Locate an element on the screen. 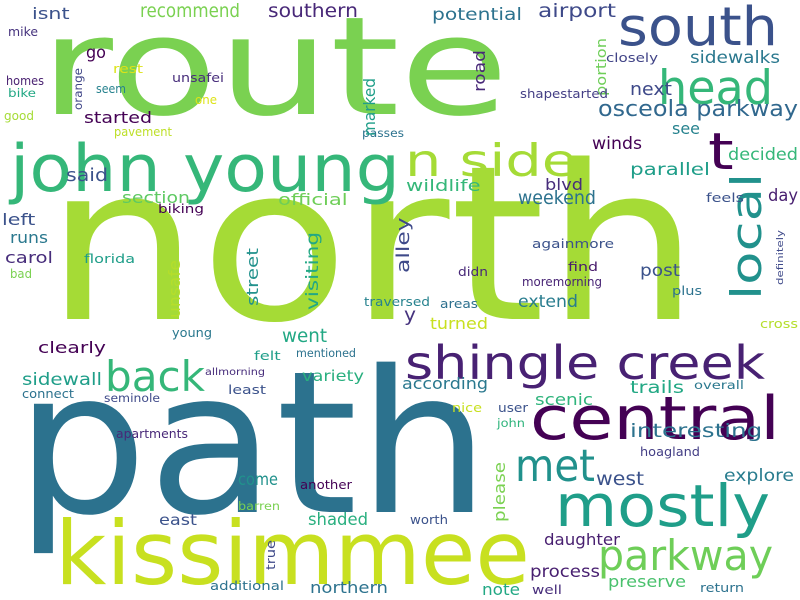  word-worth: worth is located at coordinates (429, 519).